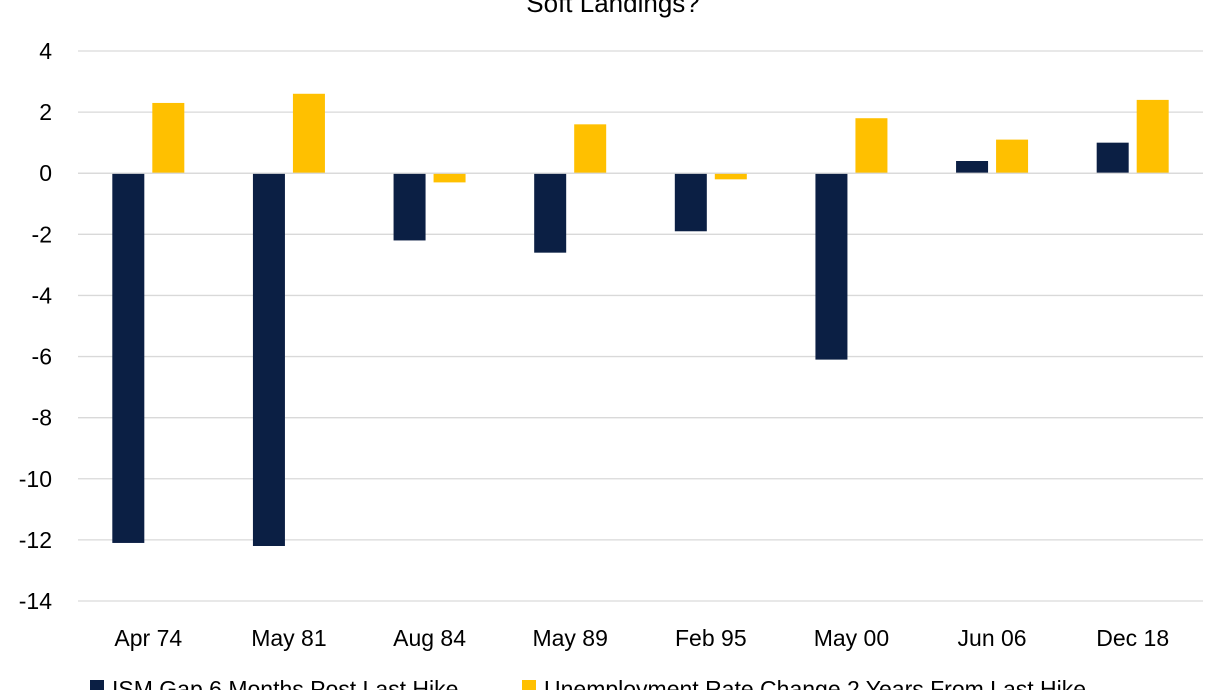 The width and height of the screenshot is (1226, 690). Describe the element at coordinates (35, 479) in the screenshot. I see `y-tick-label: -10` at that location.